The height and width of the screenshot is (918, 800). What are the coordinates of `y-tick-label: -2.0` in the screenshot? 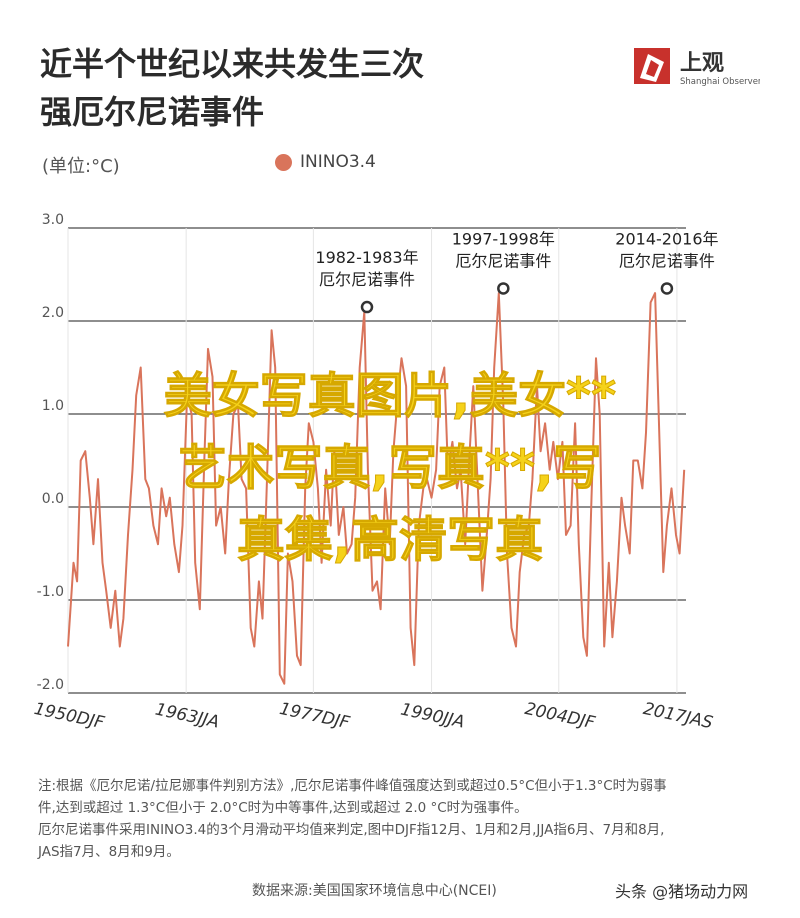 It's located at (50, 685).